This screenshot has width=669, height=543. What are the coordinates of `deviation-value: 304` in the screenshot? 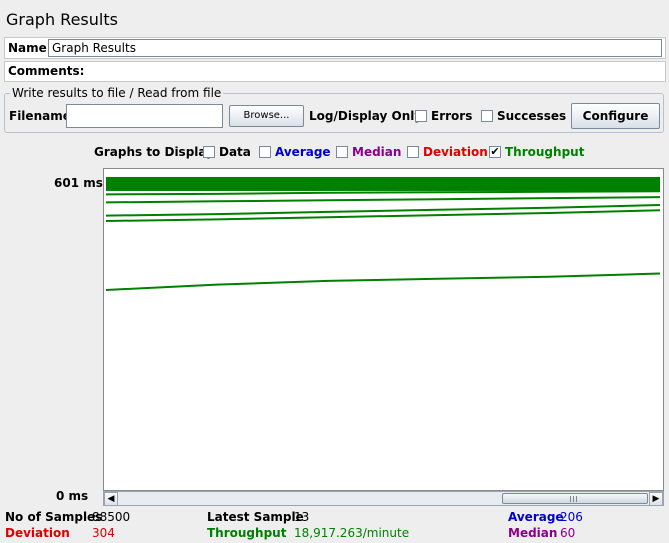 It's located at (103, 533).